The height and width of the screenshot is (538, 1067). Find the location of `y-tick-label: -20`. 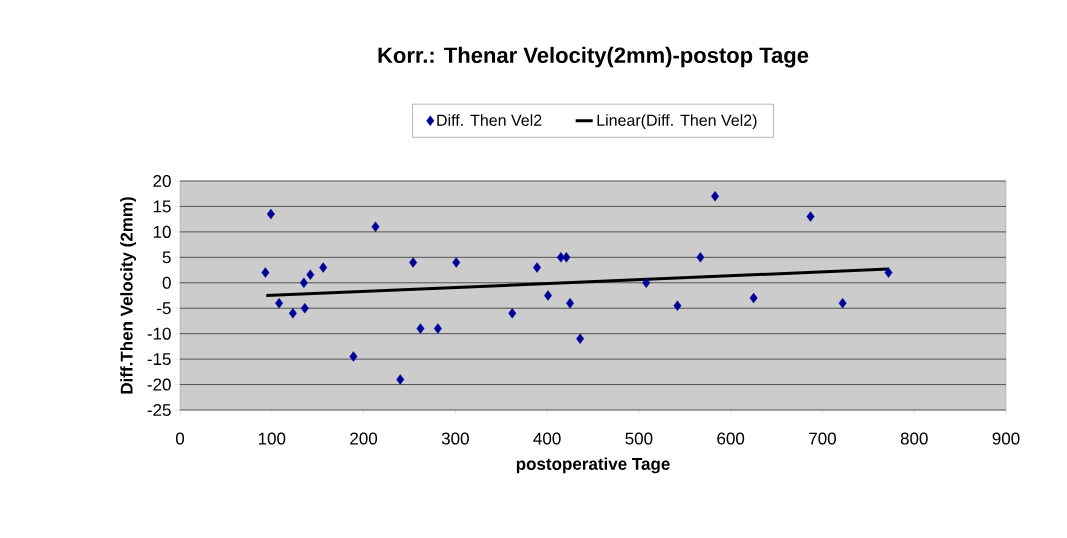

y-tick-label: -20 is located at coordinates (159, 384).